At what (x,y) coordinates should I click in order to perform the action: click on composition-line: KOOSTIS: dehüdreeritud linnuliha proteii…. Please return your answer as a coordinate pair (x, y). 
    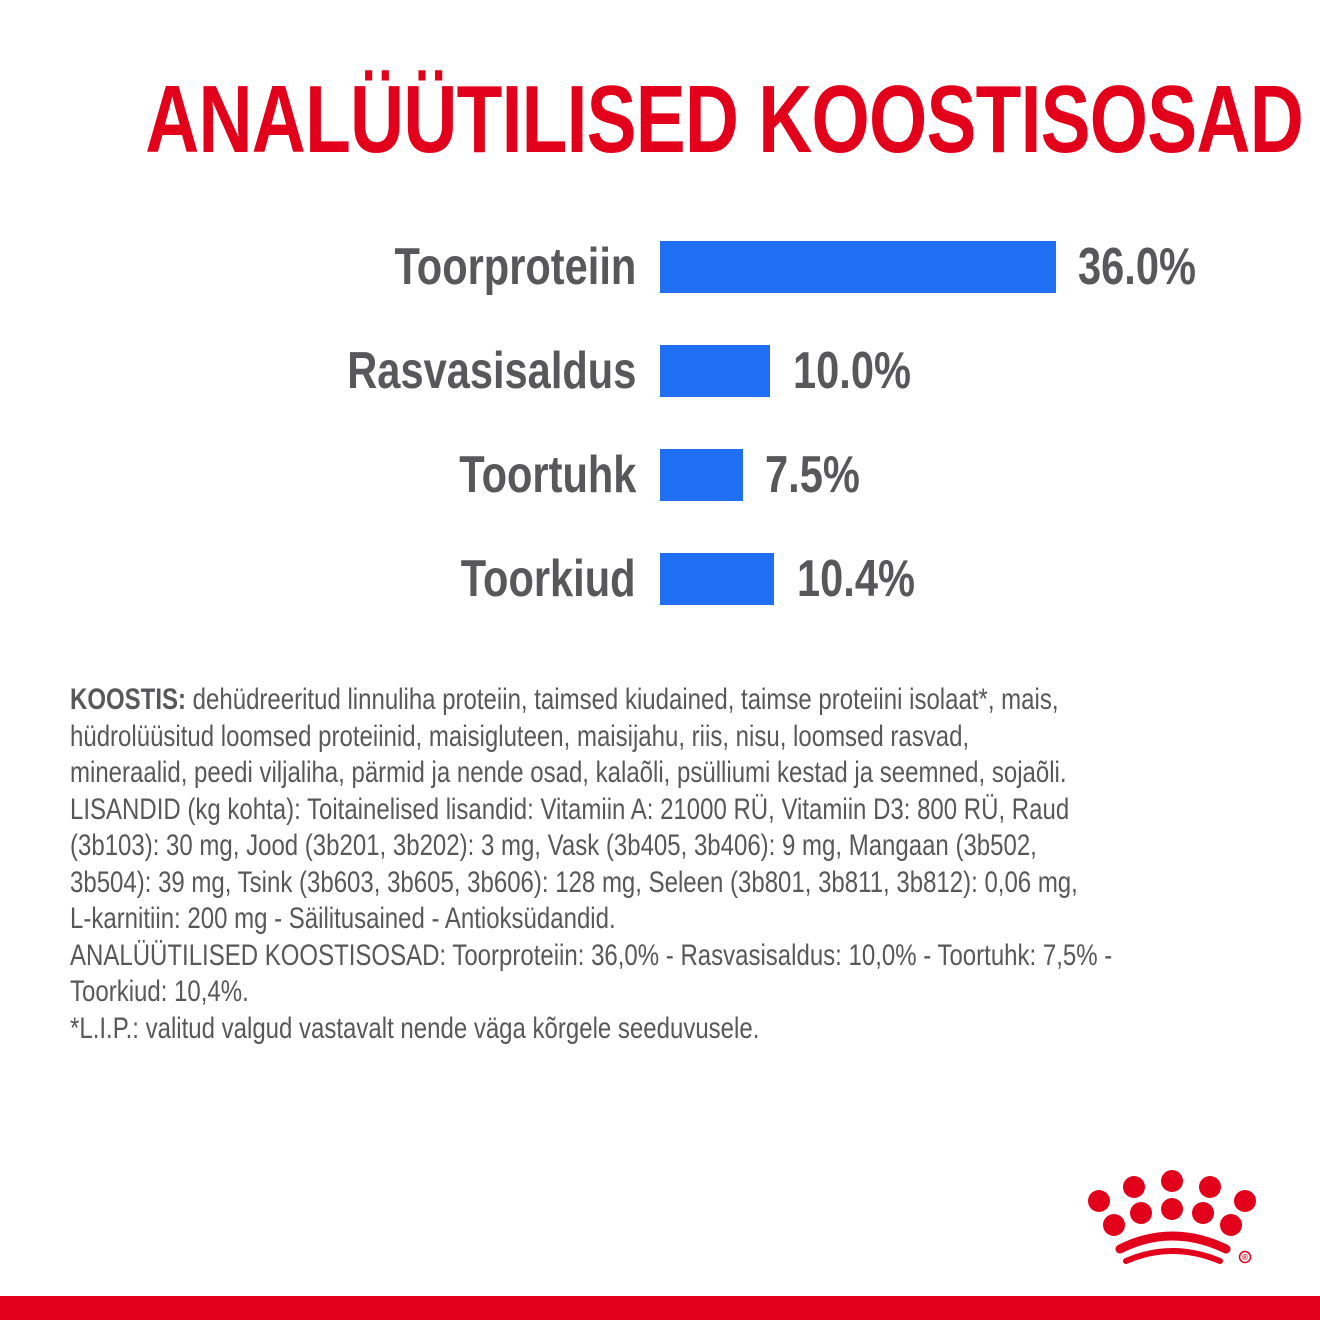
    Looking at the image, I should click on (564, 699).